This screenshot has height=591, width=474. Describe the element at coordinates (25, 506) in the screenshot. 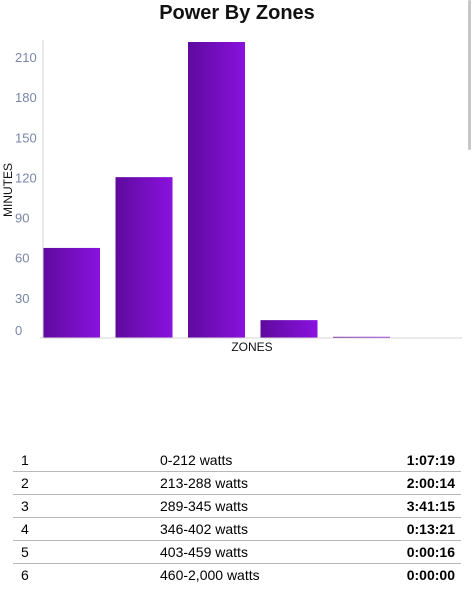

I see `zone-number: 3` at that location.